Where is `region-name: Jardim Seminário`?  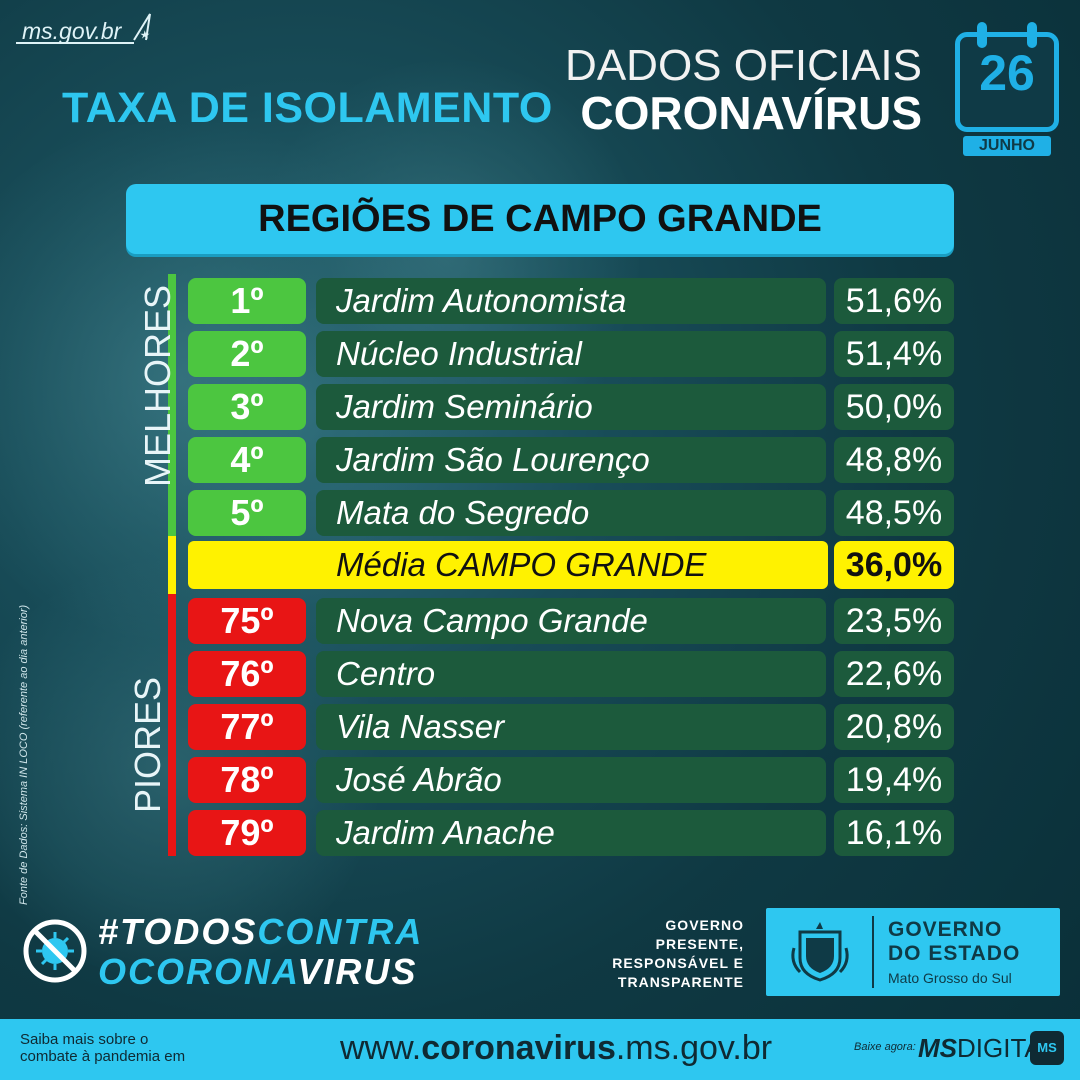 region-name: Jardim Seminário is located at coordinates (571, 407).